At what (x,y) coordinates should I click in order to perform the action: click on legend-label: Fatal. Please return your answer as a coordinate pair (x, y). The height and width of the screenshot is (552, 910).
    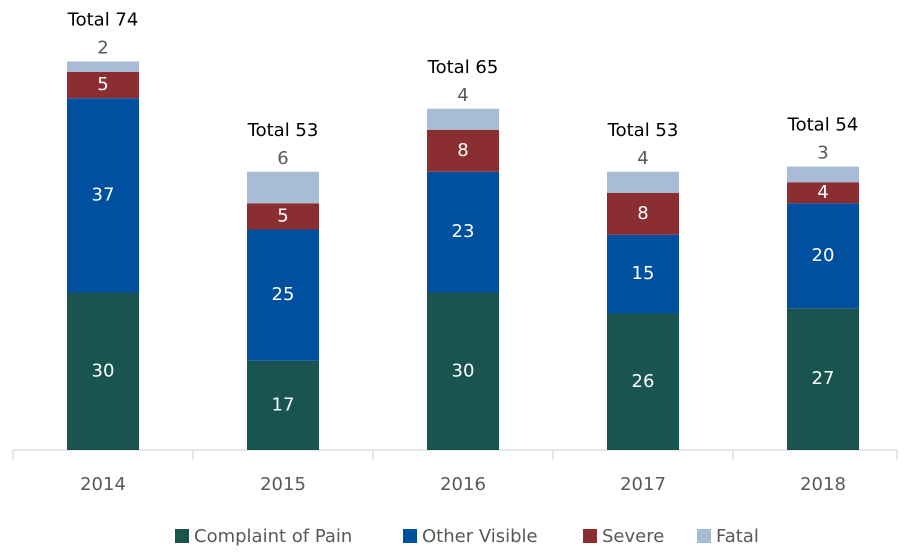
    Looking at the image, I should click on (737, 536).